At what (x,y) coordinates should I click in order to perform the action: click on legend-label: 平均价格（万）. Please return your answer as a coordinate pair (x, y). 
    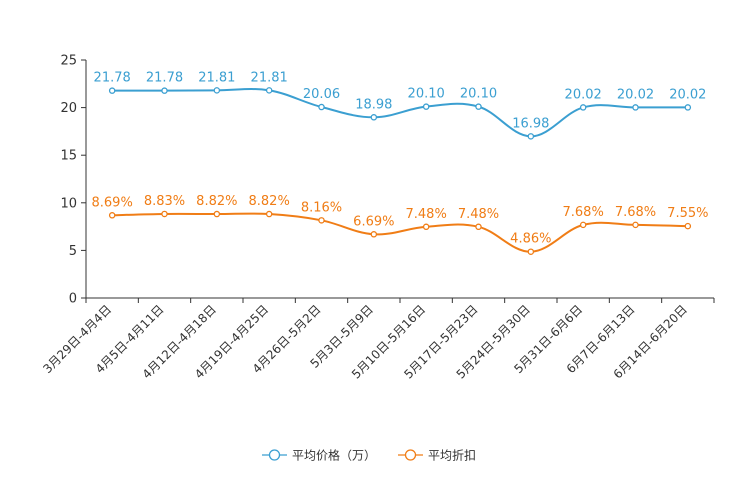
    Looking at the image, I should click on (334, 455).